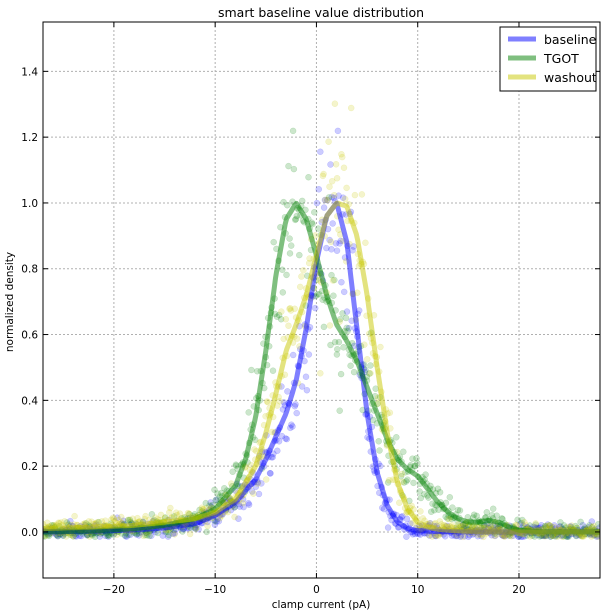 This screenshot has width=607, height=616. What do you see at coordinates (321, 12) in the screenshot?
I see `chart-title: smart baseline value distribution` at bounding box center [321, 12].